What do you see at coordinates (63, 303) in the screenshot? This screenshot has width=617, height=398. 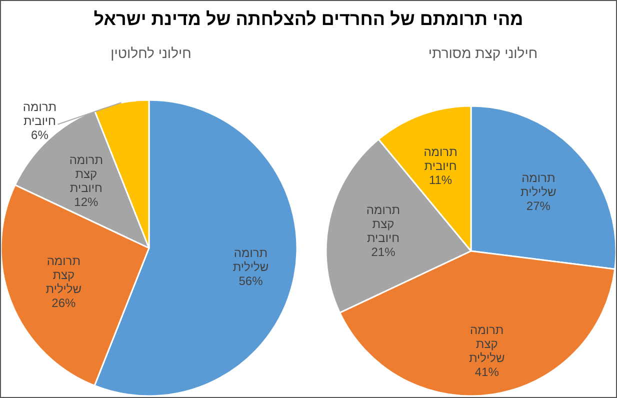 I see `data-label: 26%` at bounding box center [63, 303].